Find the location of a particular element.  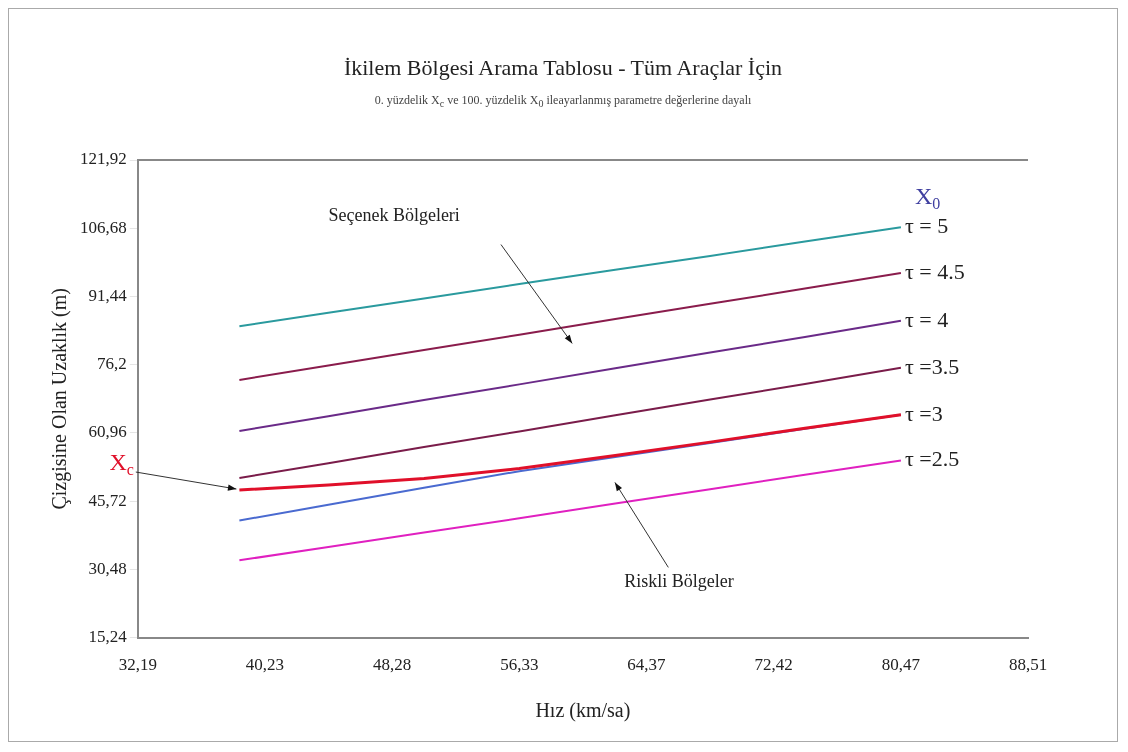

annotation: Riskli Bölgeler is located at coordinates (679, 581).